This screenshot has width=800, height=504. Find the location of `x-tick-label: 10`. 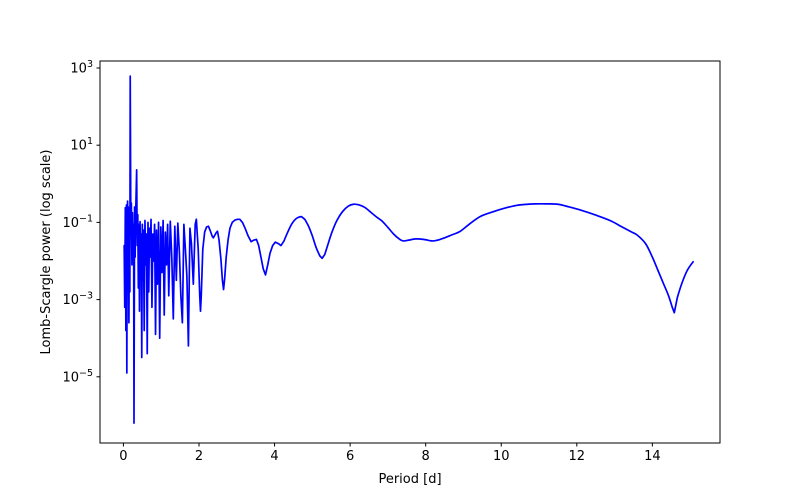

x-tick-label: 10 is located at coordinates (501, 456).